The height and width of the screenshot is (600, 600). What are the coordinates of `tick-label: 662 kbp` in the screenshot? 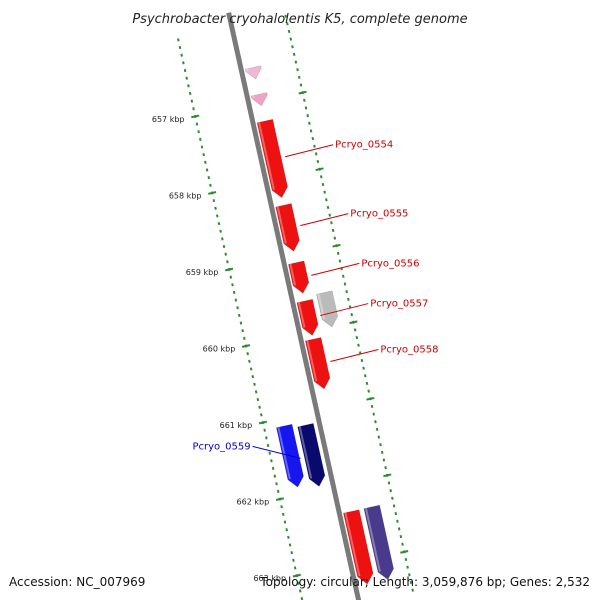 It's located at (253, 501).